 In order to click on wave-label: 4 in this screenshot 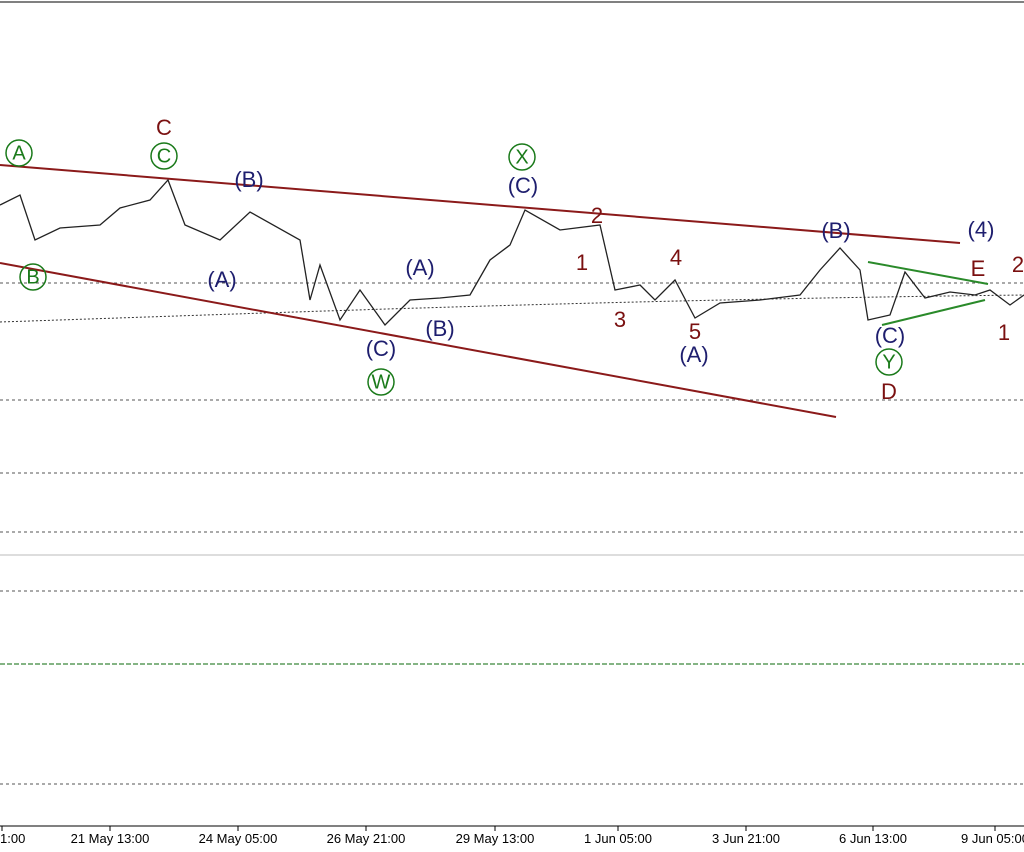, I will do `click(676, 257)`.